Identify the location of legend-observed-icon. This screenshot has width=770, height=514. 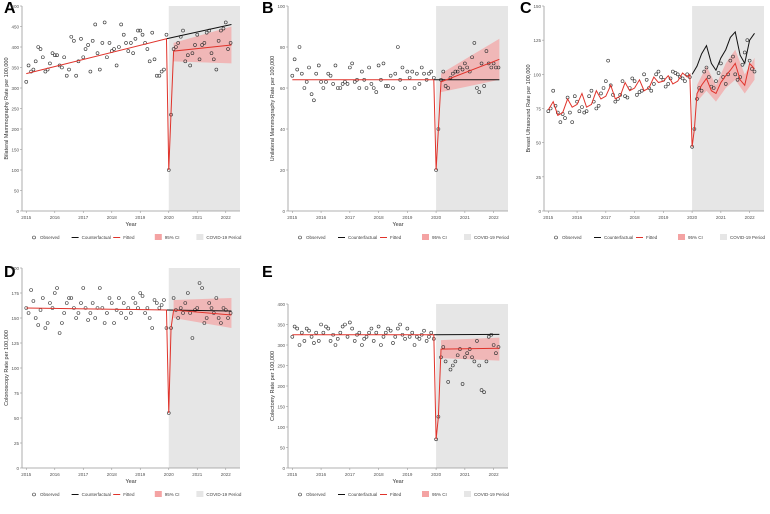
(34, 494).